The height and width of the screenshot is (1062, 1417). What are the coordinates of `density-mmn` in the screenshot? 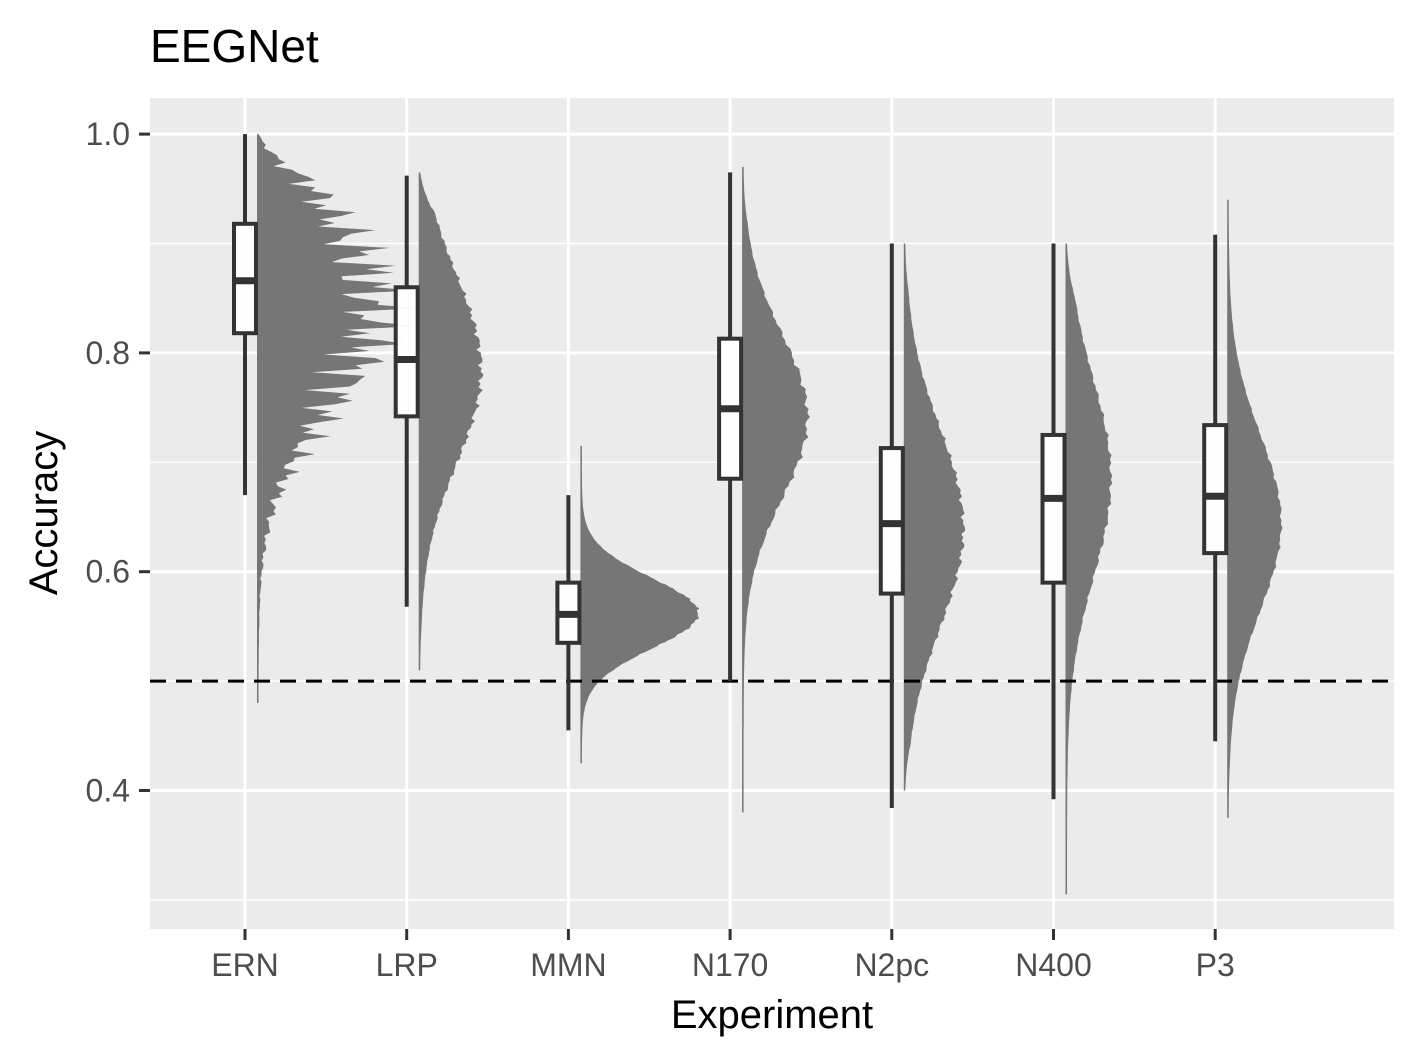 It's located at (640, 604).